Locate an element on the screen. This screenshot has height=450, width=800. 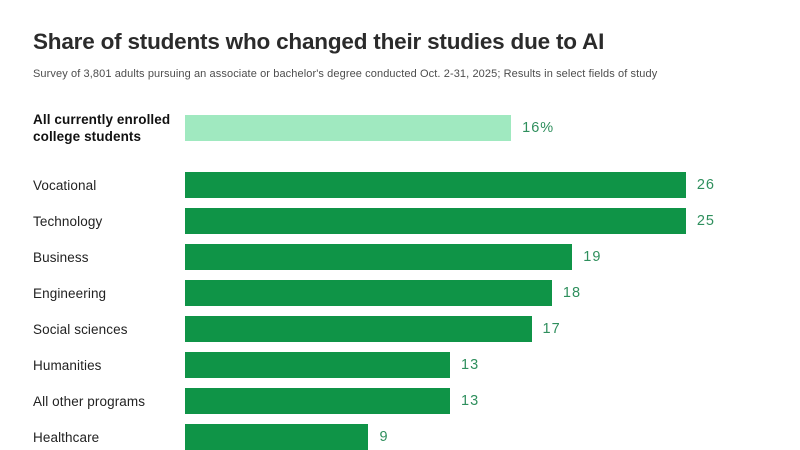
chart-row: All other programs 13 is located at coordinates (402, 401).